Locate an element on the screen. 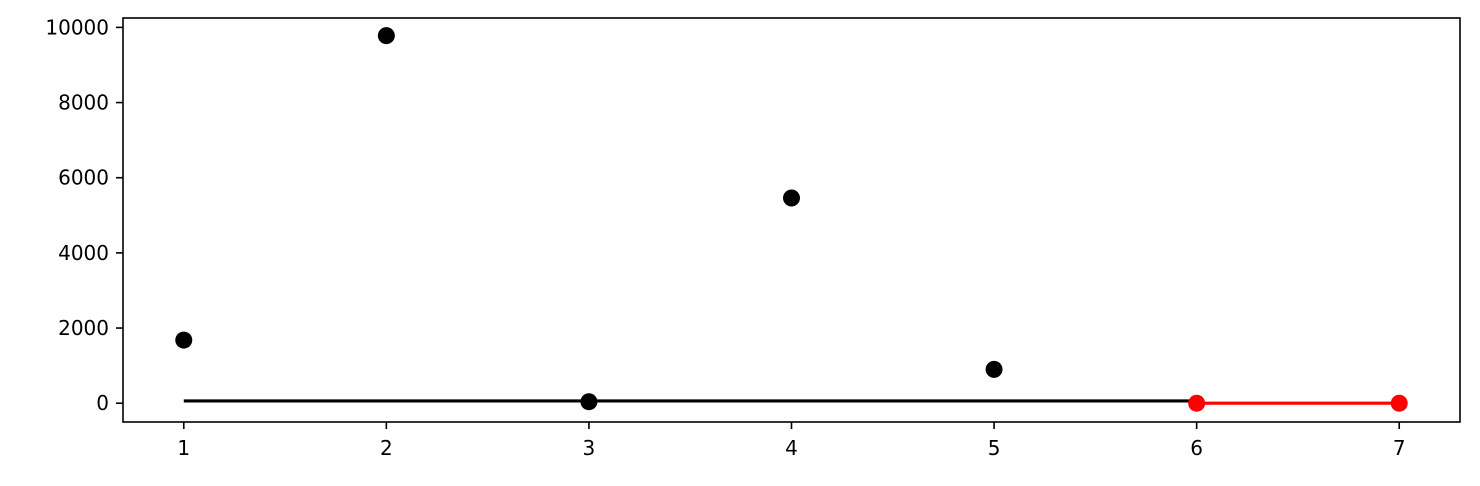  y-tick-label: 2000 is located at coordinates (83, 328).